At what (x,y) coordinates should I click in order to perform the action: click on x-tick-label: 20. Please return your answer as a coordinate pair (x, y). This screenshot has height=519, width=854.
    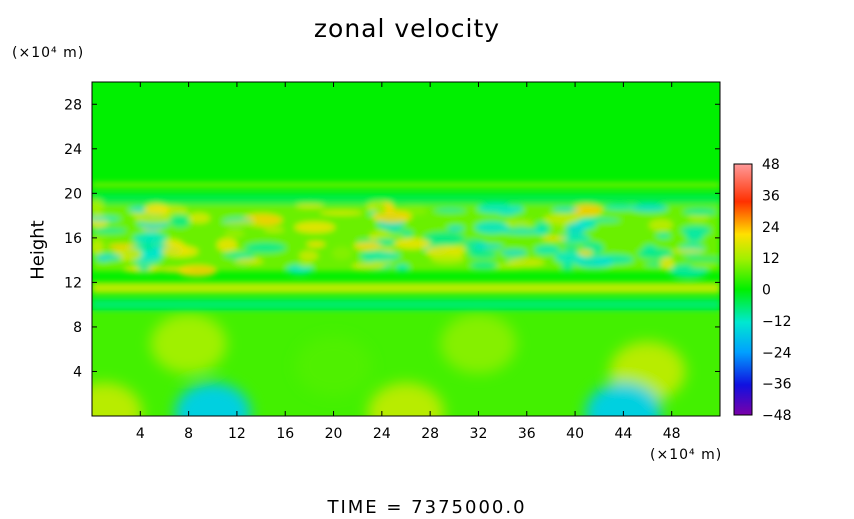
    Looking at the image, I should click on (334, 434).